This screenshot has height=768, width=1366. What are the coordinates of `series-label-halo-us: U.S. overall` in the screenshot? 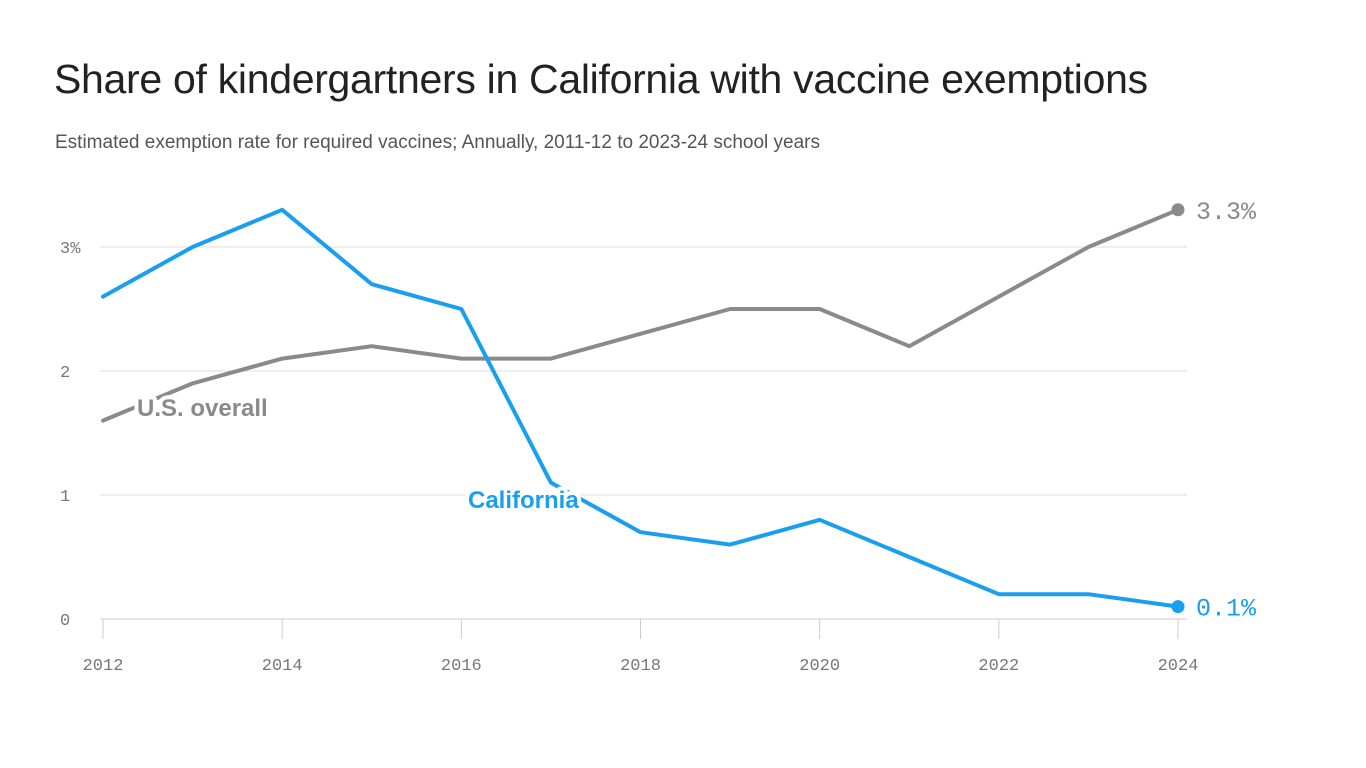 It's located at (202, 408).